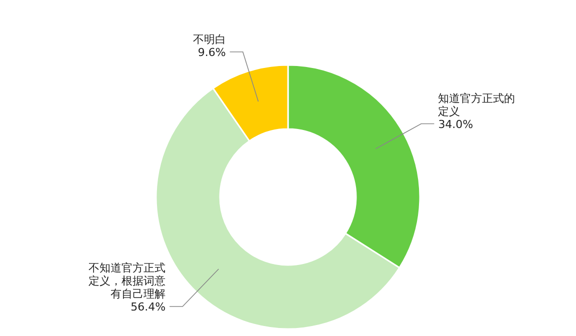  What do you see at coordinates (127, 280) in the screenshot?
I see `slice-label: 不知道官方正式定义，根据词意有自己理解` at bounding box center [127, 280].